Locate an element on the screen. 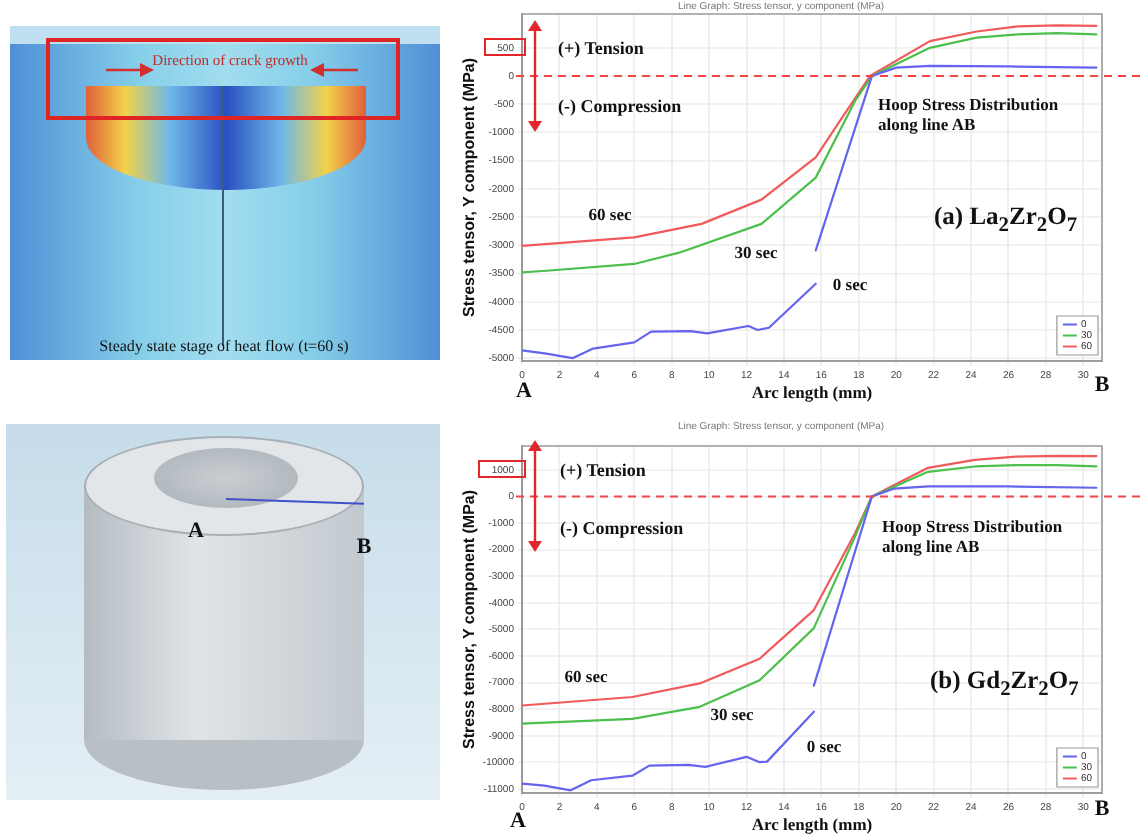  annotation: (a) La$_{2}$Zr$_{2}$O$_{7}$ is located at coordinates (1006, 220).